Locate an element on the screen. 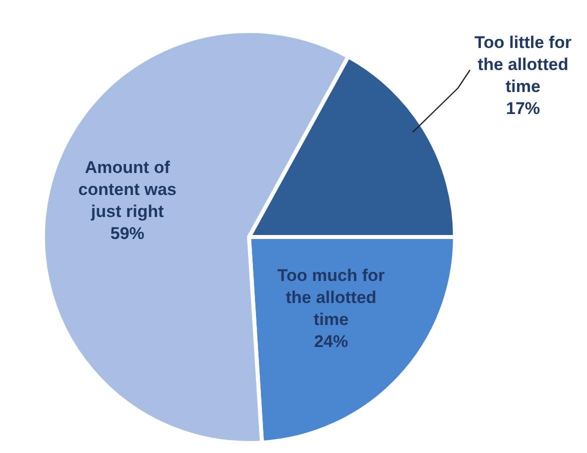 The image size is (587, 453). slice-label: Too little for the allotted time is located at coordinates (523, 64).